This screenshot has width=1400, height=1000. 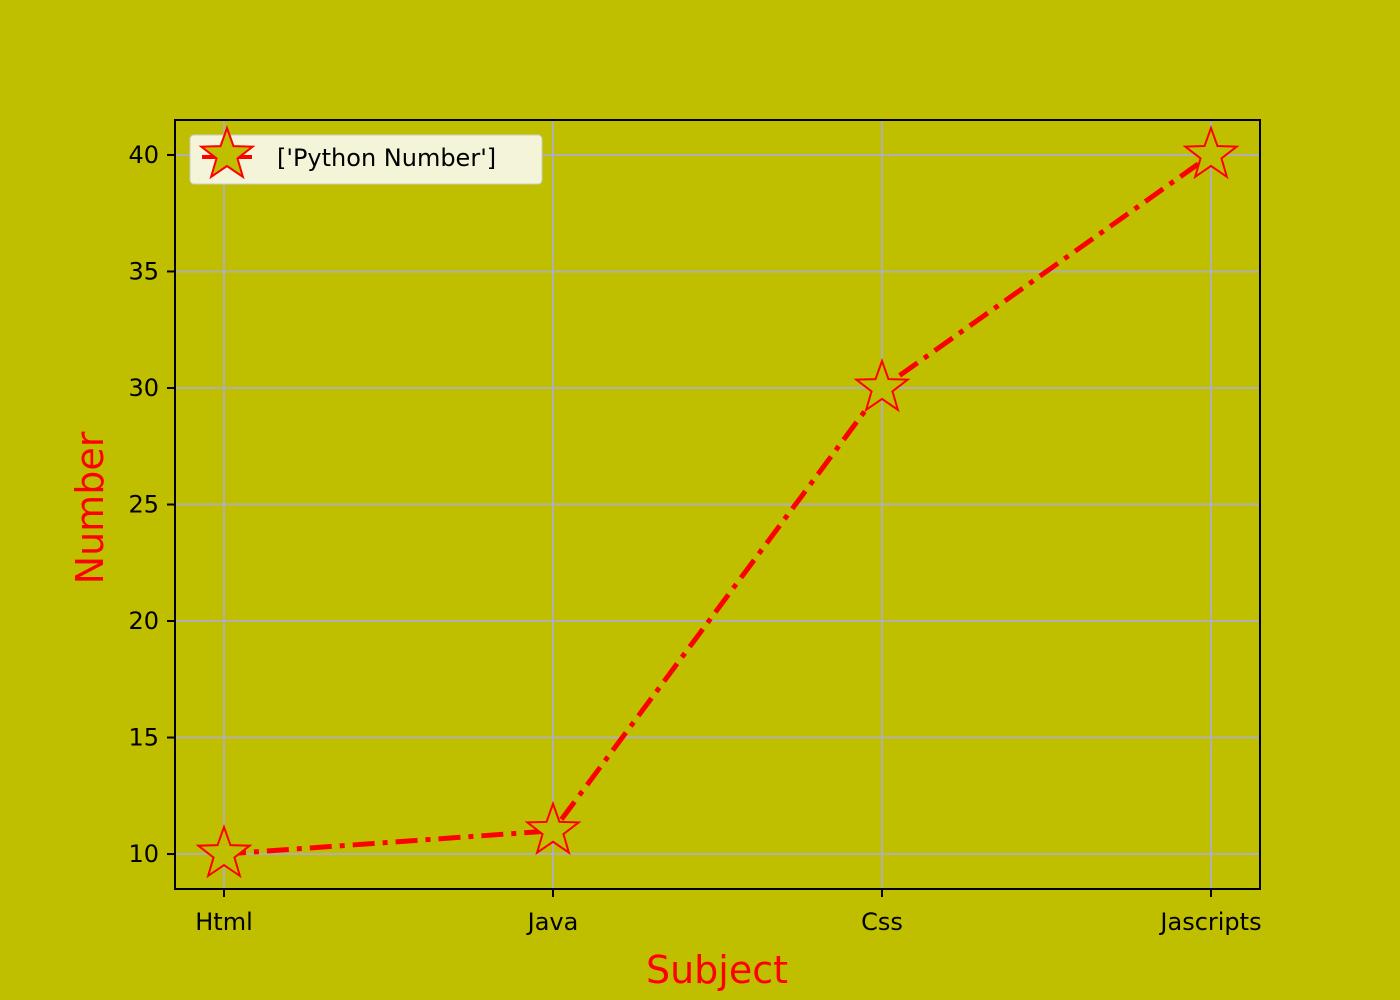 What do you see at coordinates (227, 152) in the screenshot?
I see `legend-star-marker` at bounding box center [227, 152].